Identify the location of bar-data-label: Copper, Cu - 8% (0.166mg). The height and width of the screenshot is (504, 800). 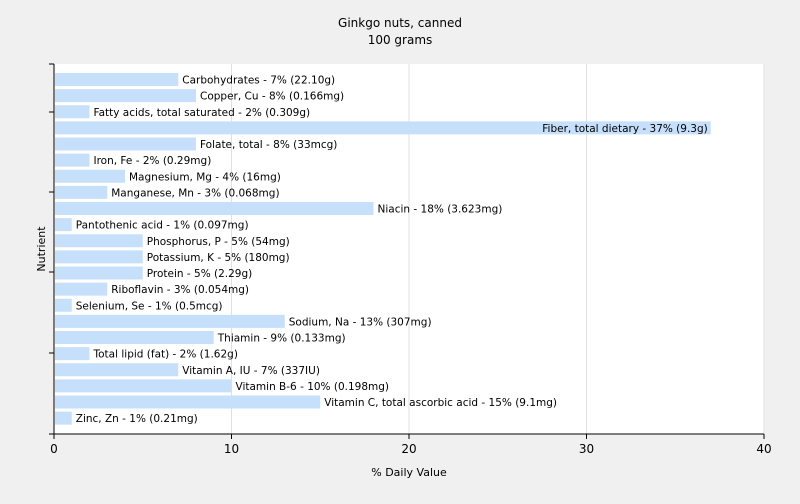
(272, 97).